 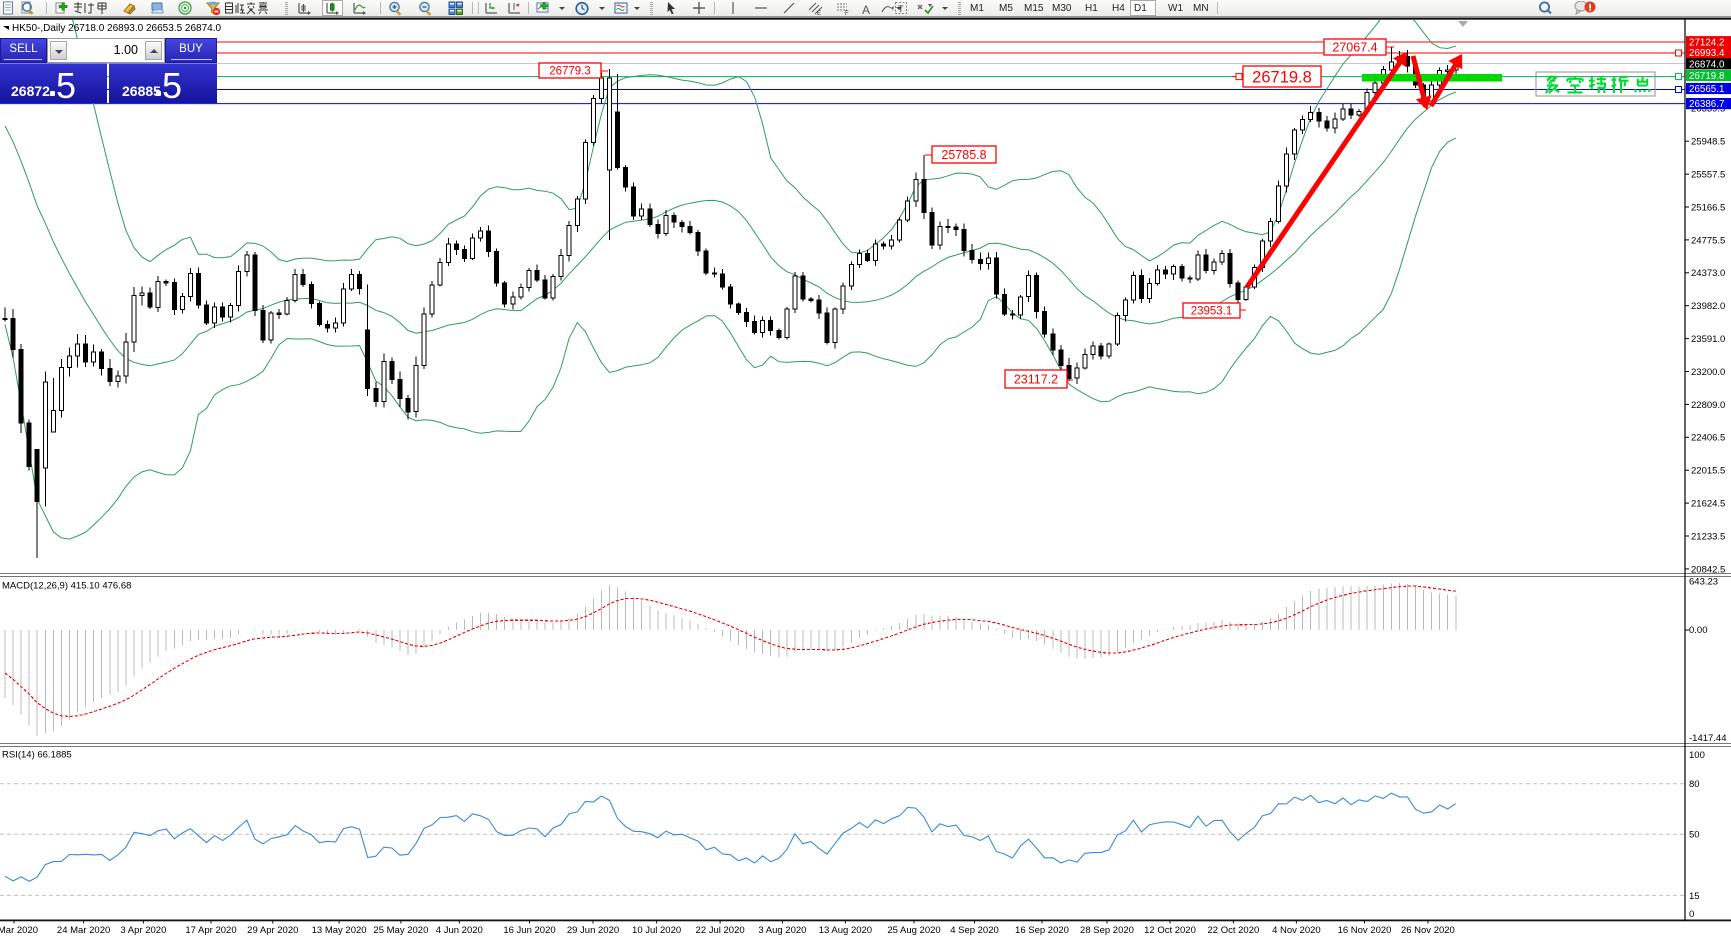 What do you see at coordinates (19, 930) in the screenshot?
I see `svg-text: 2 Mar 2020` at bounding box center [19, 930].